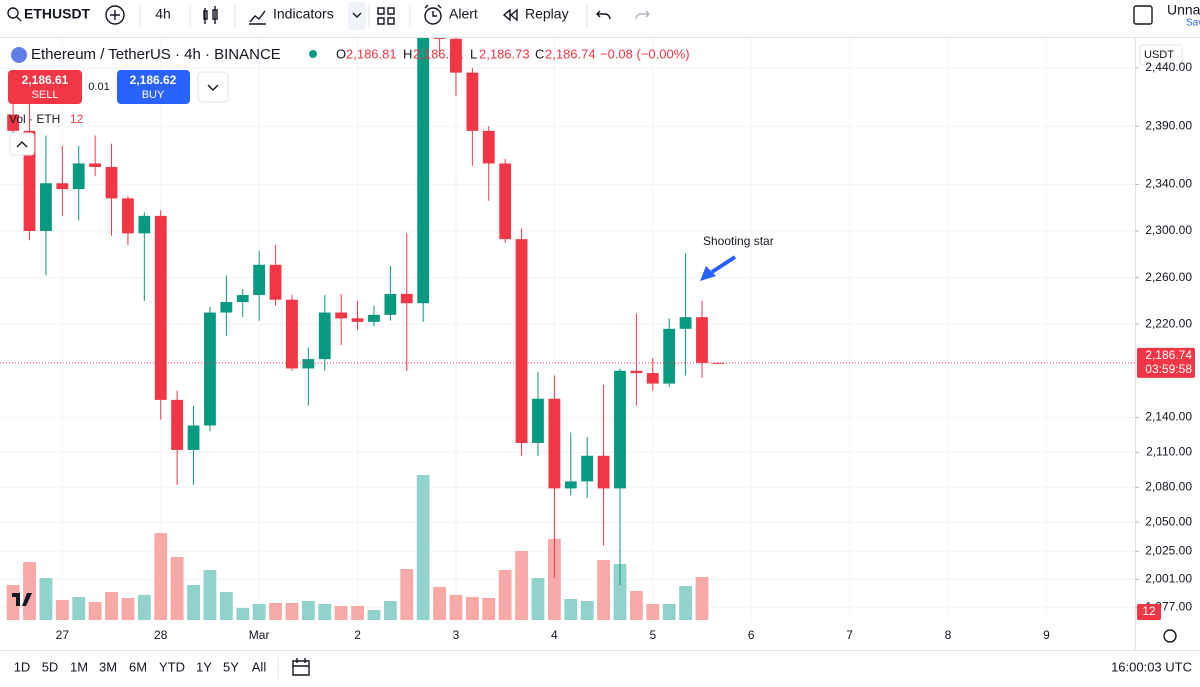 This screenshot has height=687, width=1200. What do you see at coordinates (473, 53) in the screenshot?
I see `low-label: L` at bounding box center [473, 53].